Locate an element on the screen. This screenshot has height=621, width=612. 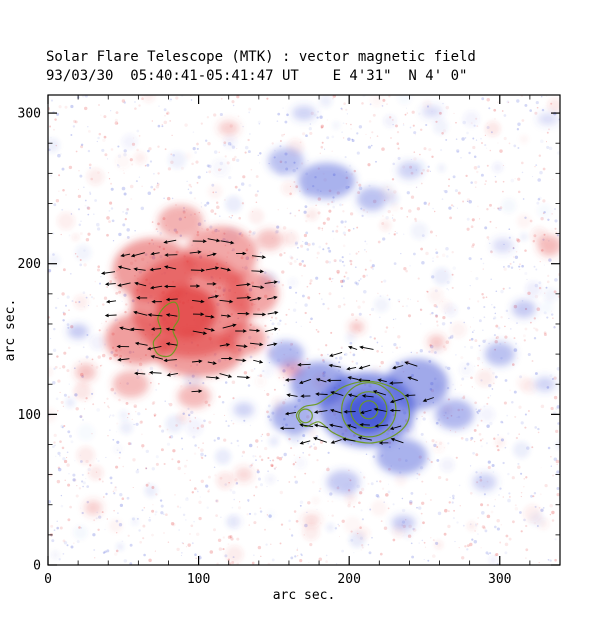
red-polarity-blob is located at coordinates (180, 221).